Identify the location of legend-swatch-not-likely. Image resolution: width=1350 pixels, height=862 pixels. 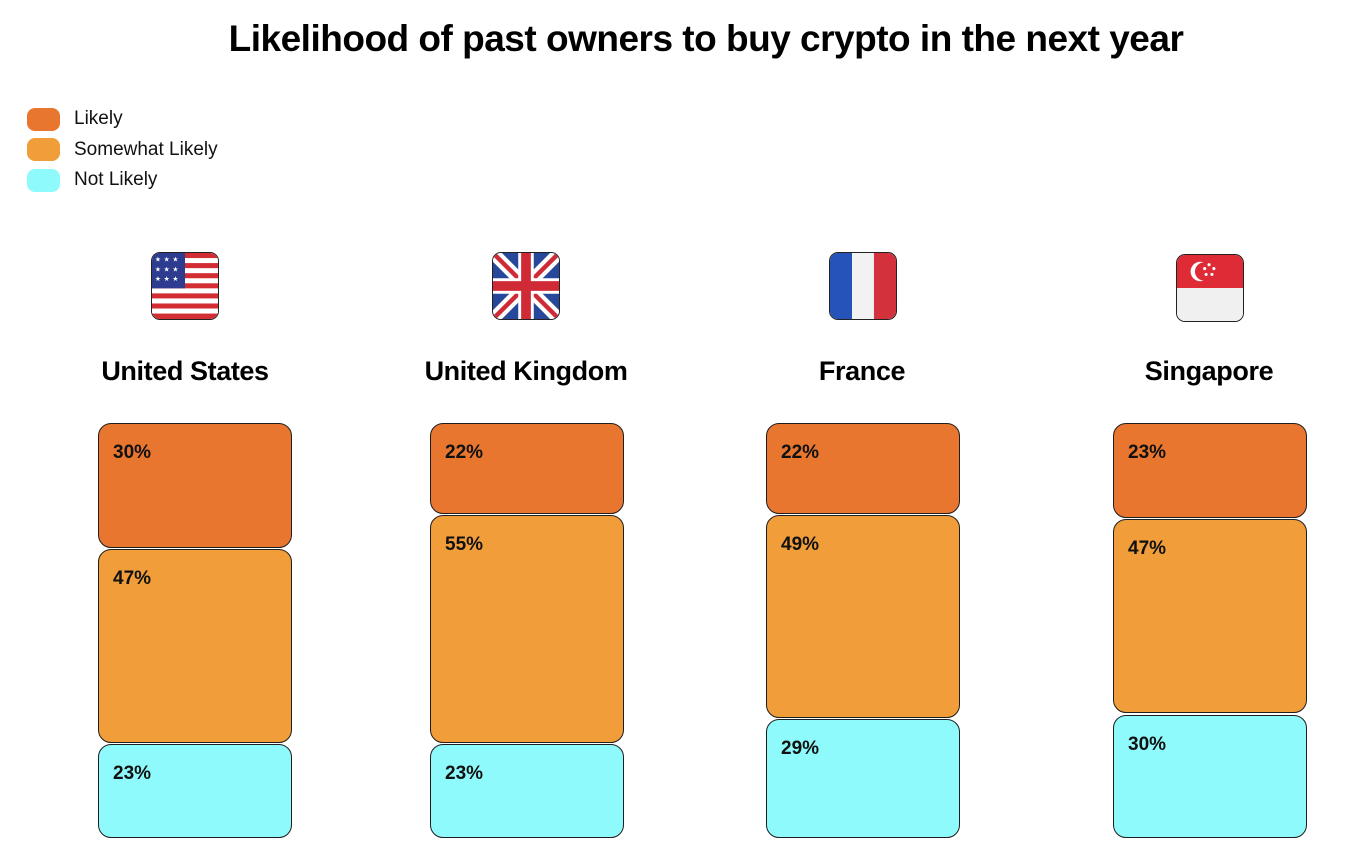
(43, 180).